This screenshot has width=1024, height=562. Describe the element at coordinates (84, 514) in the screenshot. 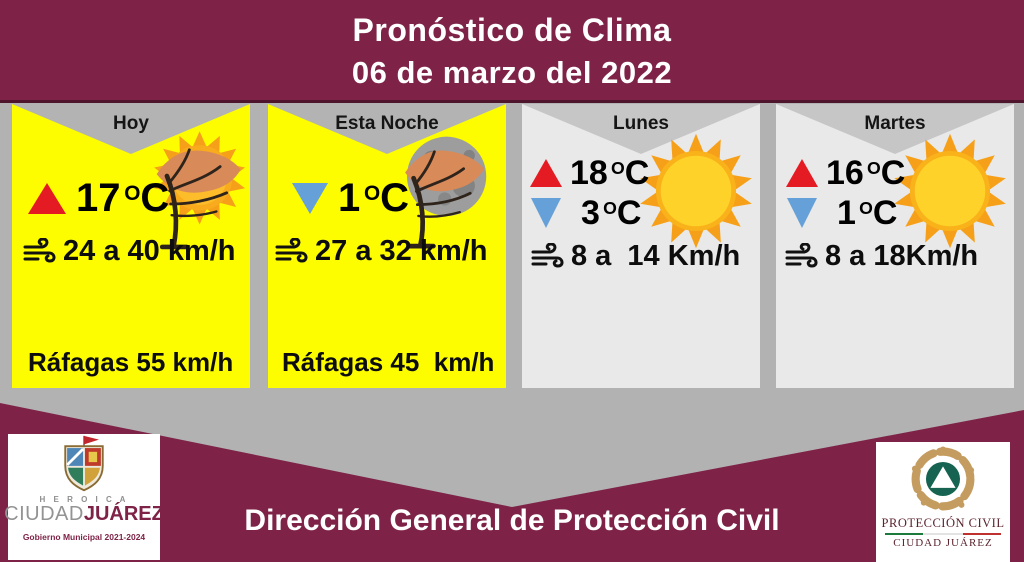

I see `ciudad-juarez-wordmark: CIUDADJUÁREZ` at that location.